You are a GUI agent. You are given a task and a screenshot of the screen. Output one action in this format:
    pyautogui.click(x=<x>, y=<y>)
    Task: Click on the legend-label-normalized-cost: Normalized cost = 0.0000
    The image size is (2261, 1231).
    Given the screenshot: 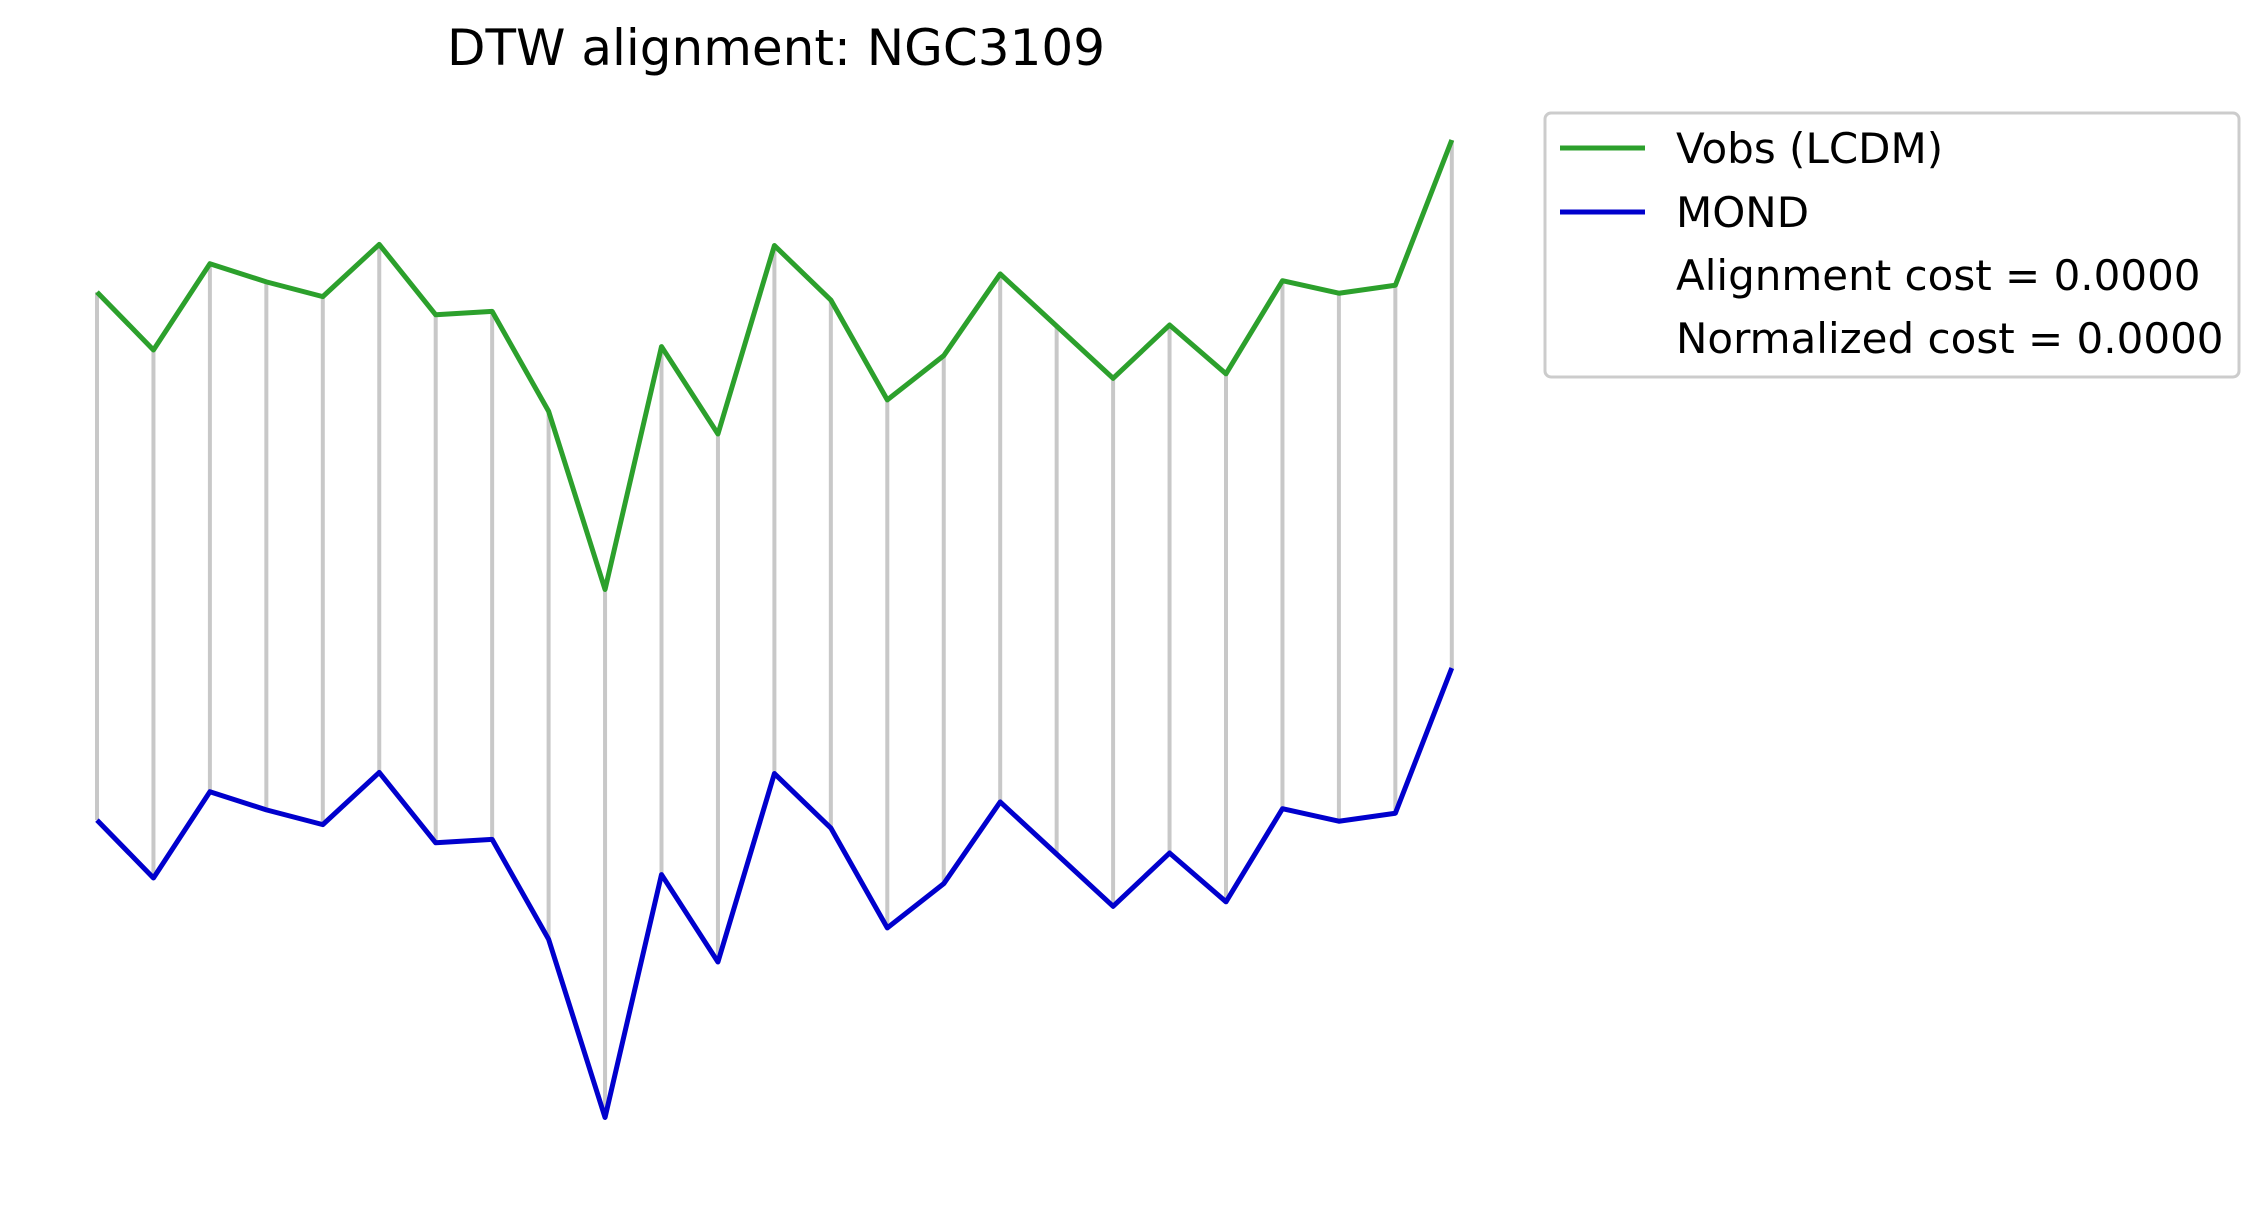 What is the action you would take?
    pyautogui.click(x=1950, y=338)
    